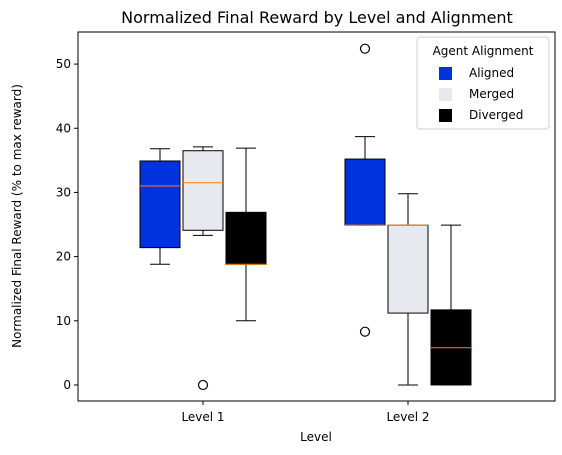 The width and height of the screenshot is (562, 455). Describe the element at coordinates (63, 192) in the screenshot. I see `y-tick-label: 30` at that location.